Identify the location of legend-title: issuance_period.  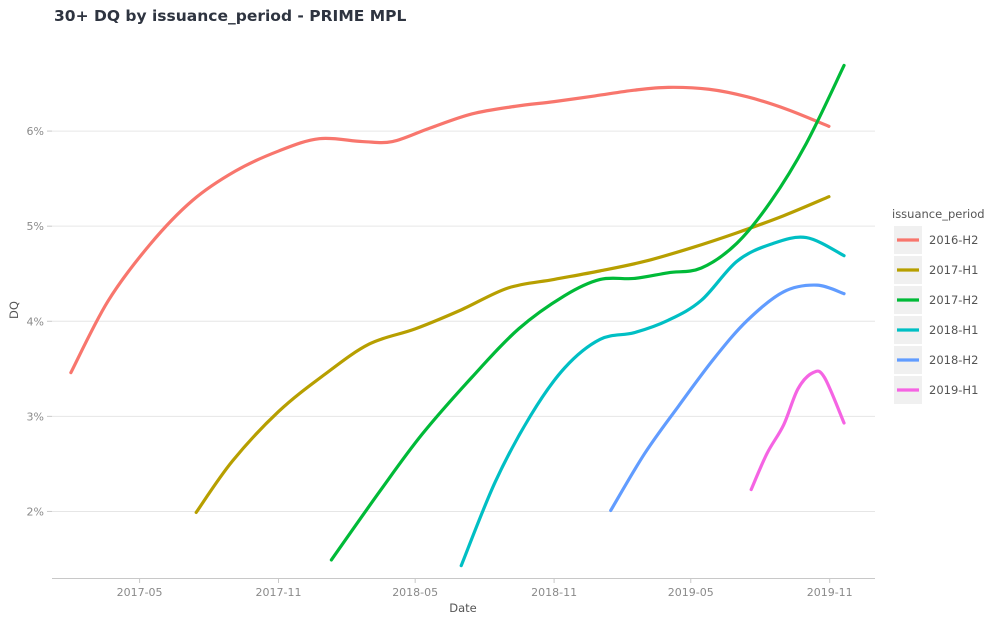
(938, 214).